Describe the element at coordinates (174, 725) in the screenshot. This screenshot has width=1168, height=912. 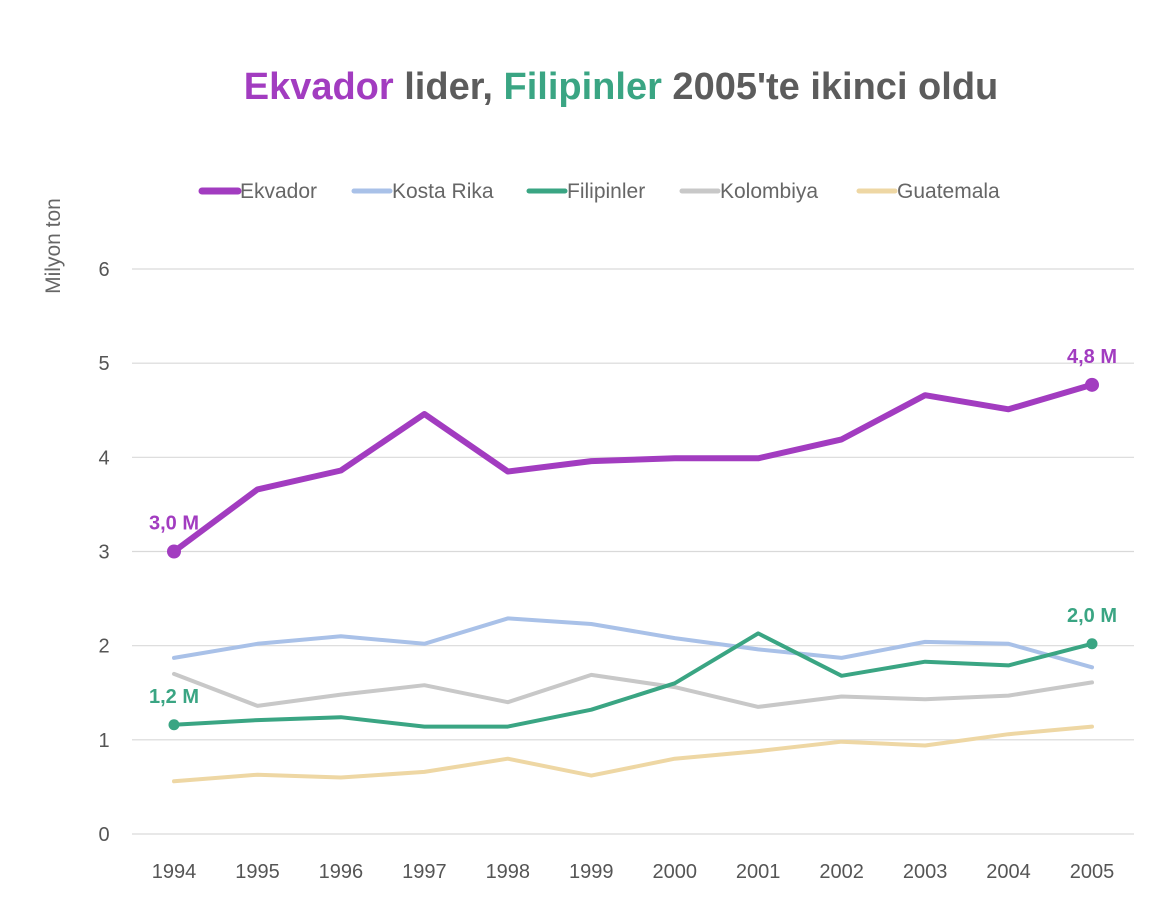
I see `endpoint-marker-filipinler-1994` at that location.